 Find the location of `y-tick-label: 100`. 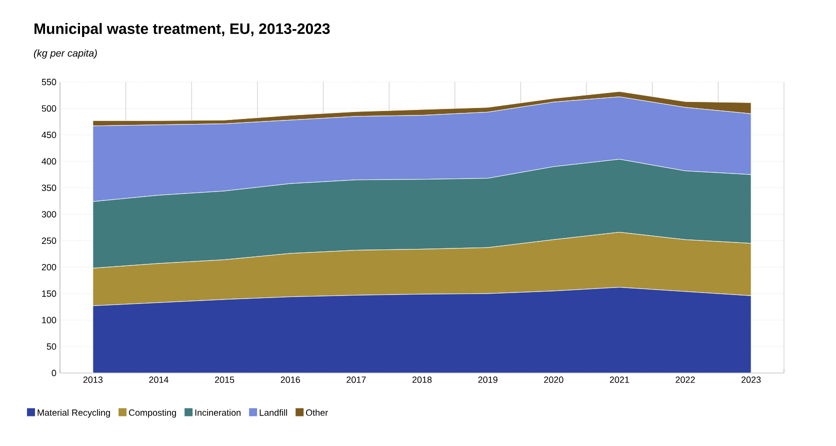

y-tick-label: 100 is located at coordinates (49, 320).